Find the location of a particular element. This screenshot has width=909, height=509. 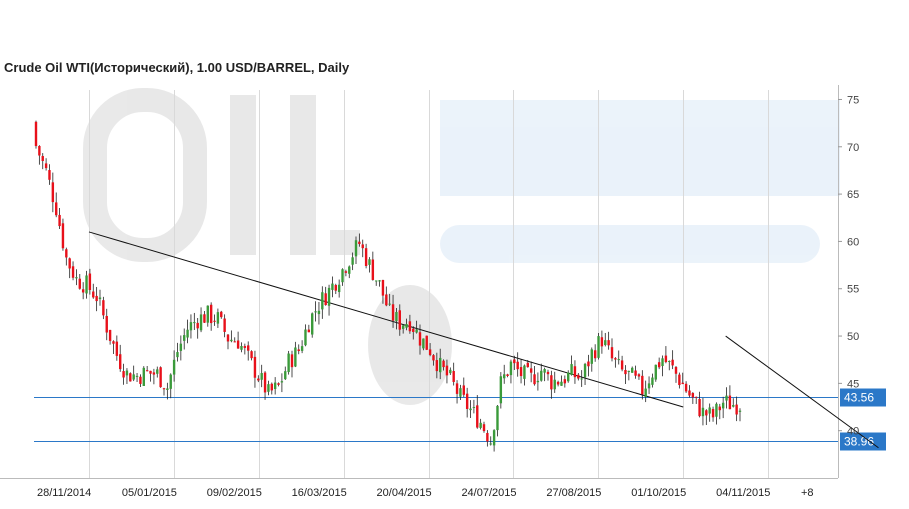

level-label: 38.96 is located at coordinates (859, 442).